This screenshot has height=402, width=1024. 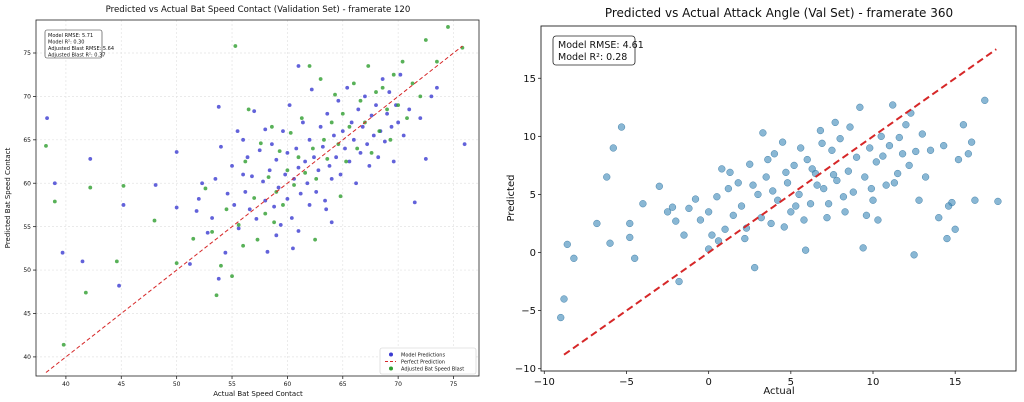 What do you see at coordinates (70, 36) in the screenshot?
I see `left-stat-model-rmse: Model RMSE: 5.71` at bounding box center [70, 36].